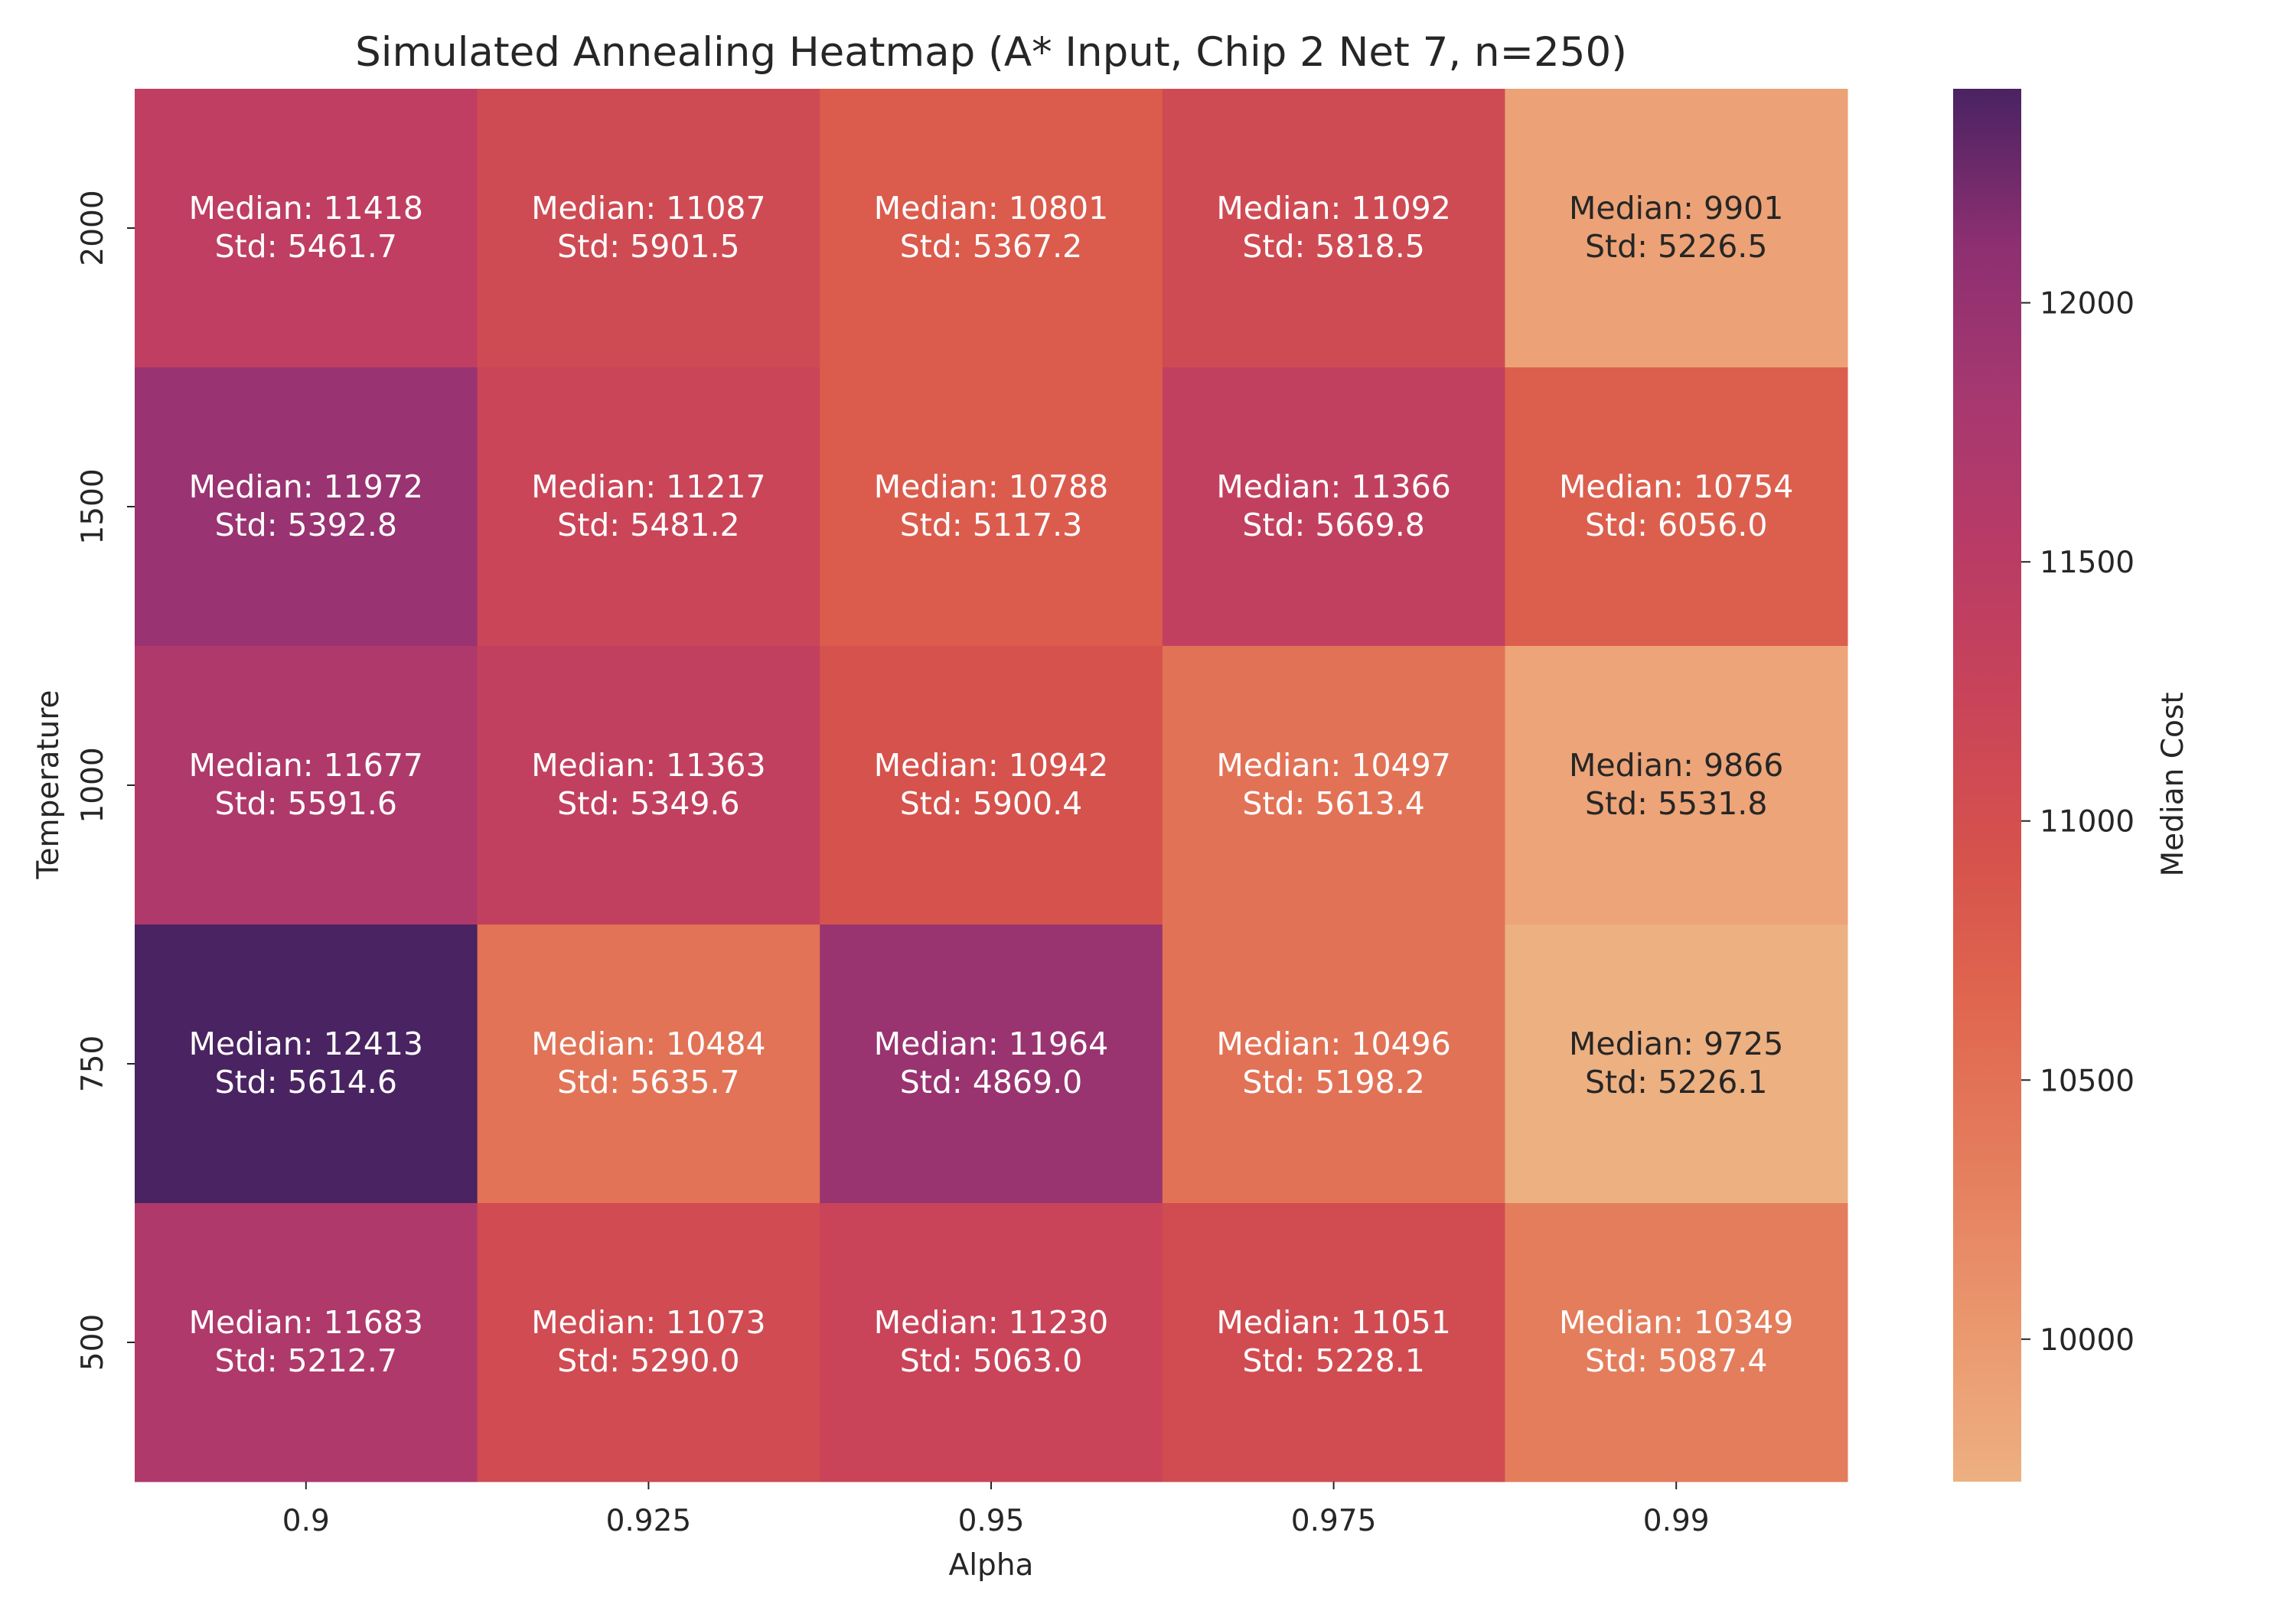 This screenshot has height=1611, width=2296. I want to click on colorbar-ticks: 10000 10500 11000 11500 12000, so click(2078, 822).